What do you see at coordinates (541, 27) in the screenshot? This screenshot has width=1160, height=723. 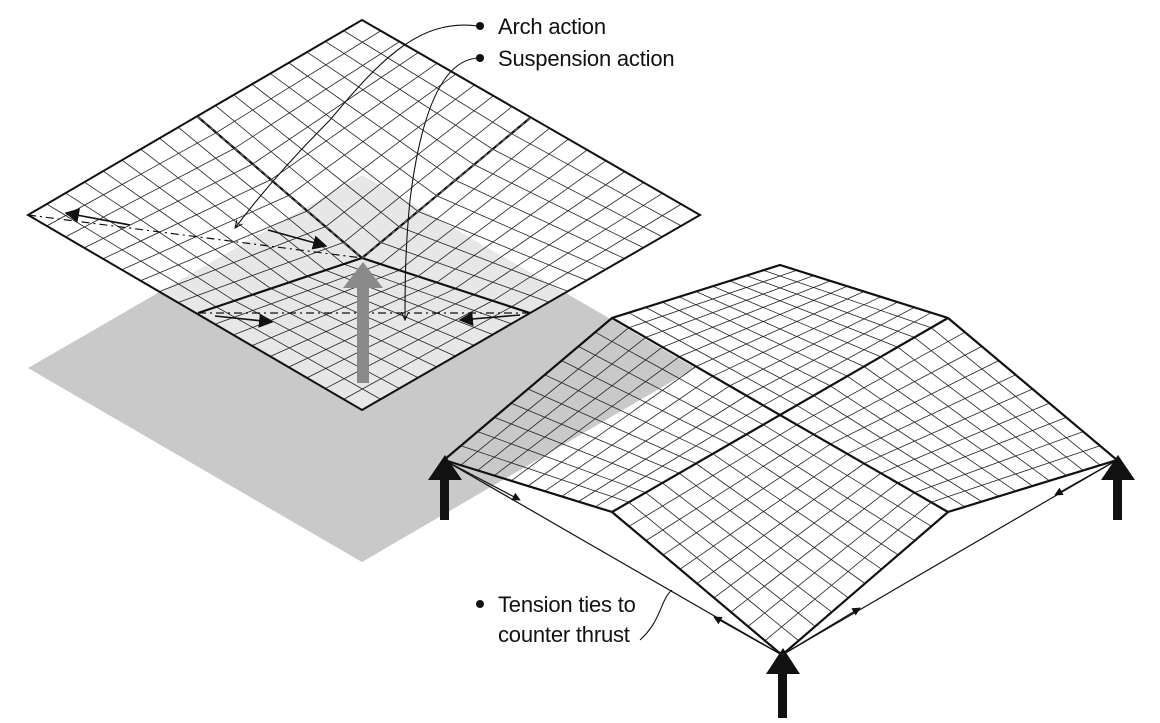 I see `label-arch-action: Arch action` at bounding box center [541, 27].